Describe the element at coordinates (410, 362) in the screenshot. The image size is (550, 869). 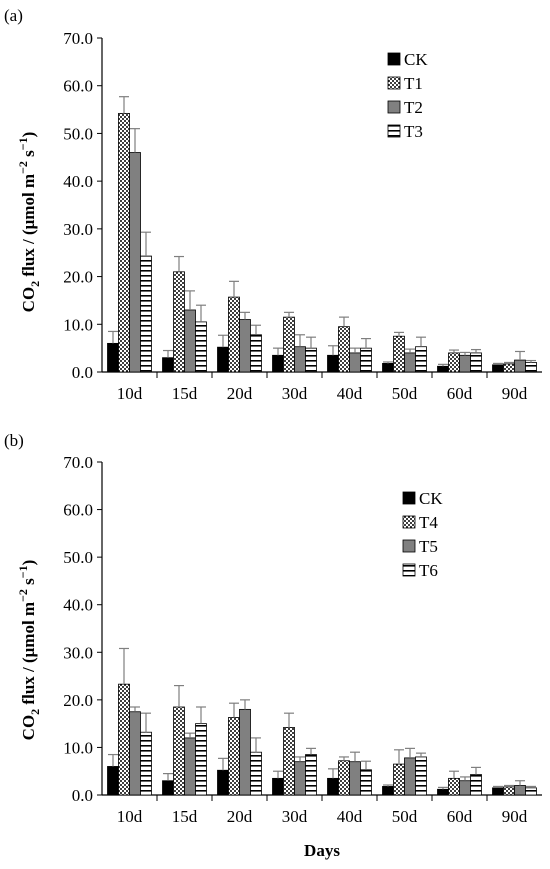
I see `bar-t2-50d` at that location.